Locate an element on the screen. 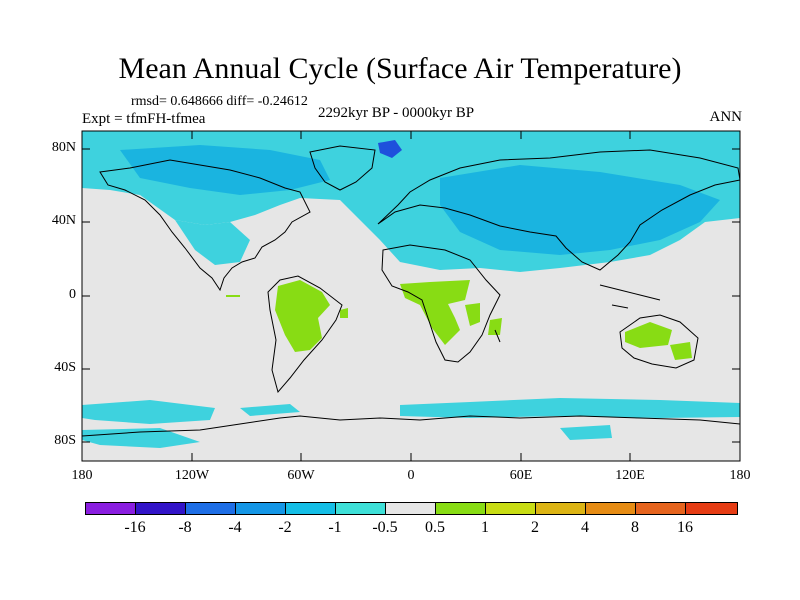  colorbar-label: -0.5 is located at coordinates (385, 527).